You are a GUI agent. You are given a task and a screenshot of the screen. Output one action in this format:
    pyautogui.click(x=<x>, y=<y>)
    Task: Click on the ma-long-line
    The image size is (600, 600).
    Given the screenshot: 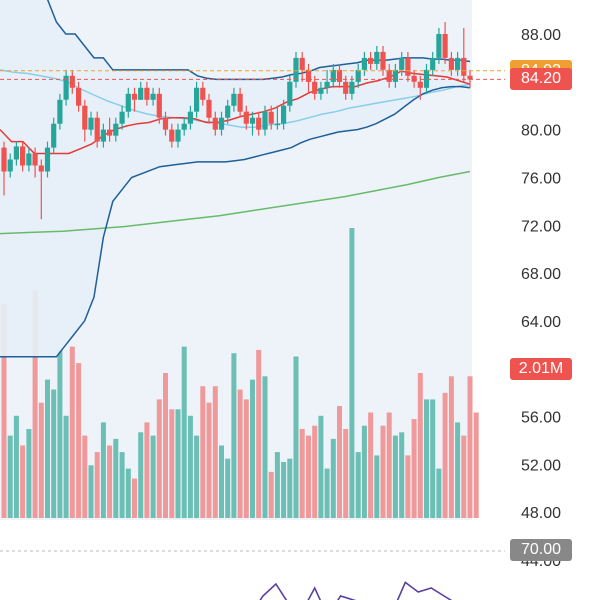 What is the action you would take?
    pyautogui.click(x=235, y=202)
    